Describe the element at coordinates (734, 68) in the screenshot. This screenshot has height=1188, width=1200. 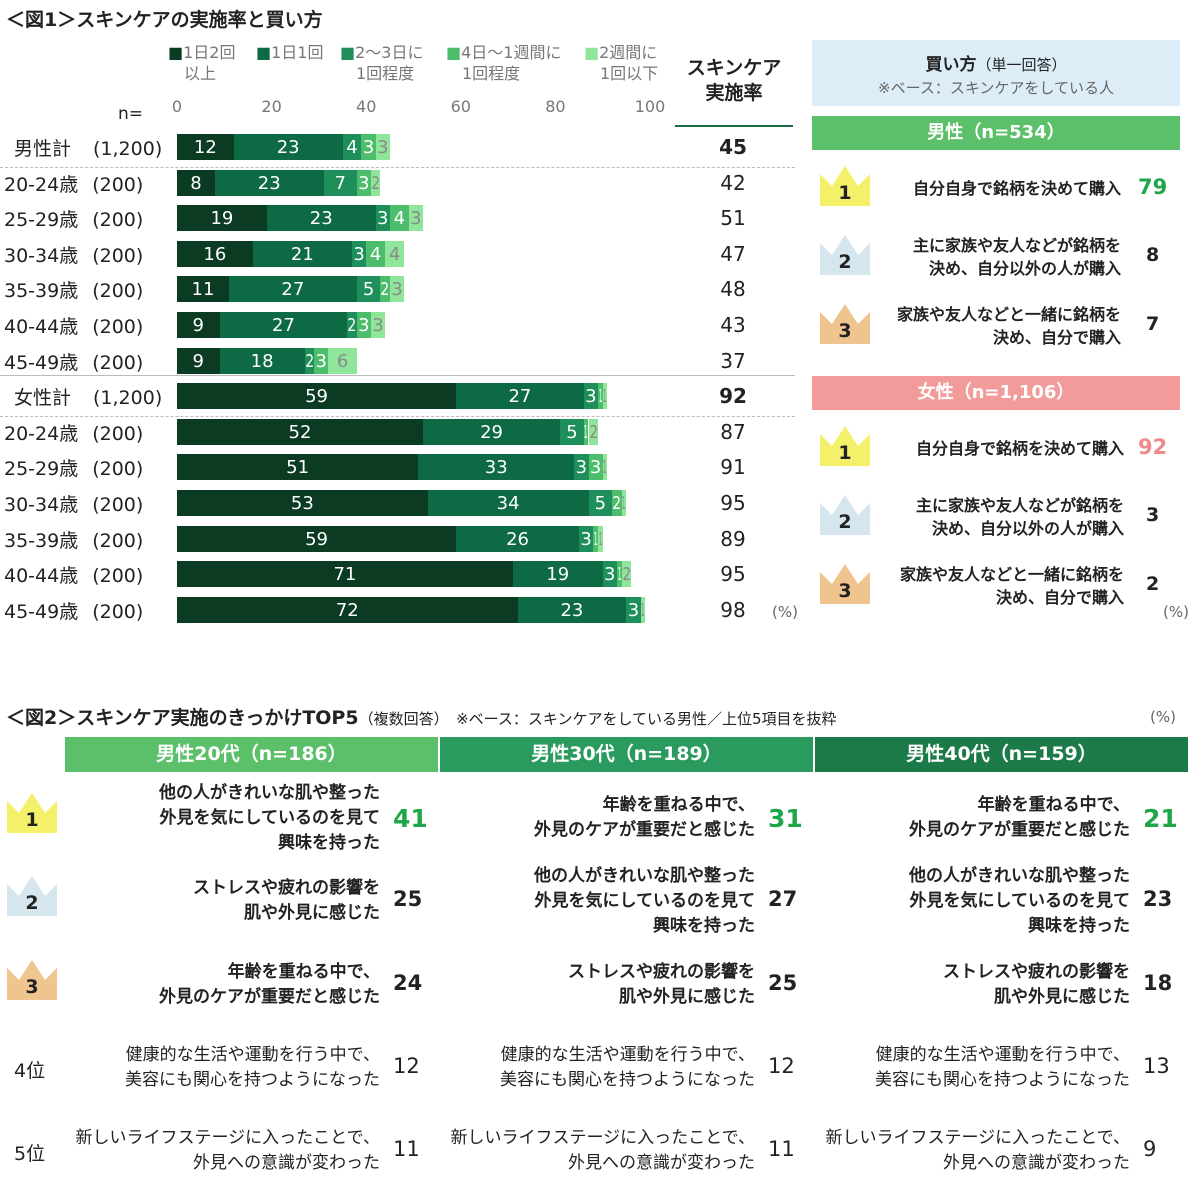
I see `rate-header-line1: スキンケア` at that location.